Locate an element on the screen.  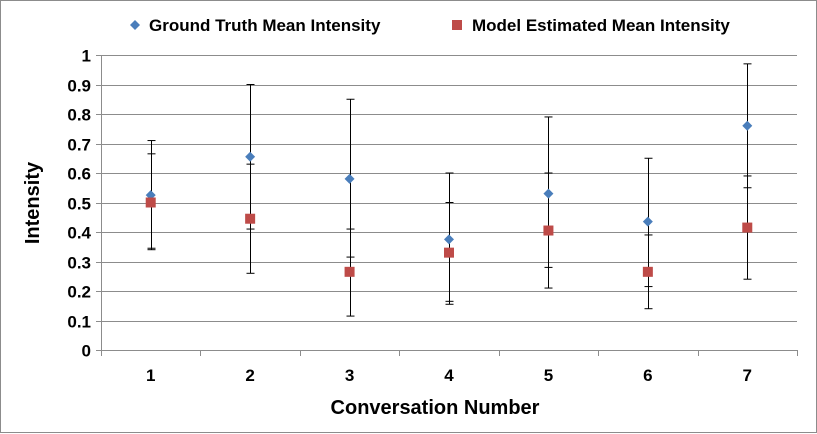
y-tick-label: 0 is located at coordinates (86, 351).